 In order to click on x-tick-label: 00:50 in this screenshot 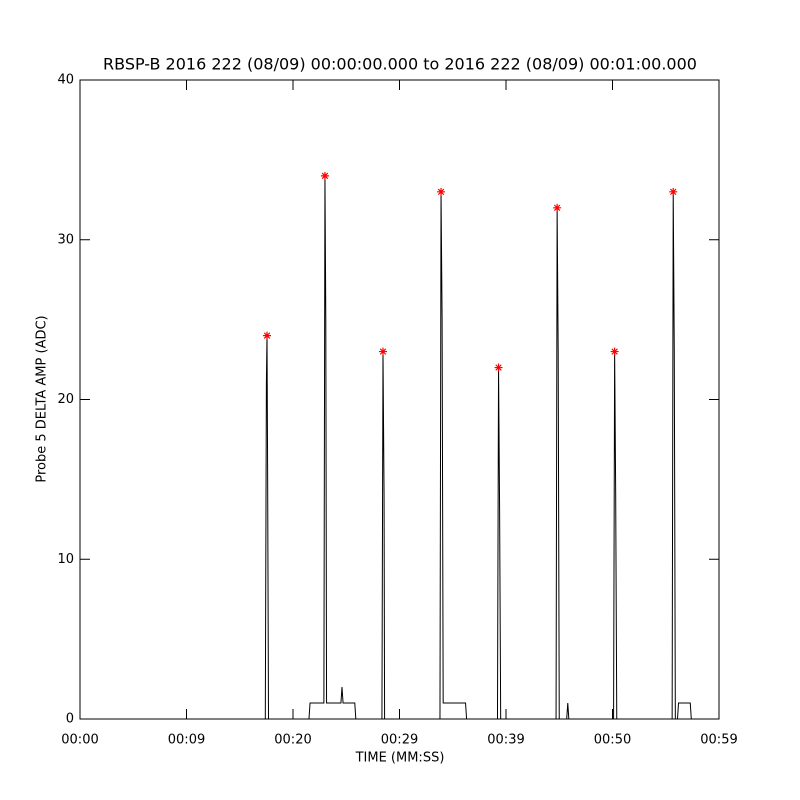, I will do `click(612, 740)`.